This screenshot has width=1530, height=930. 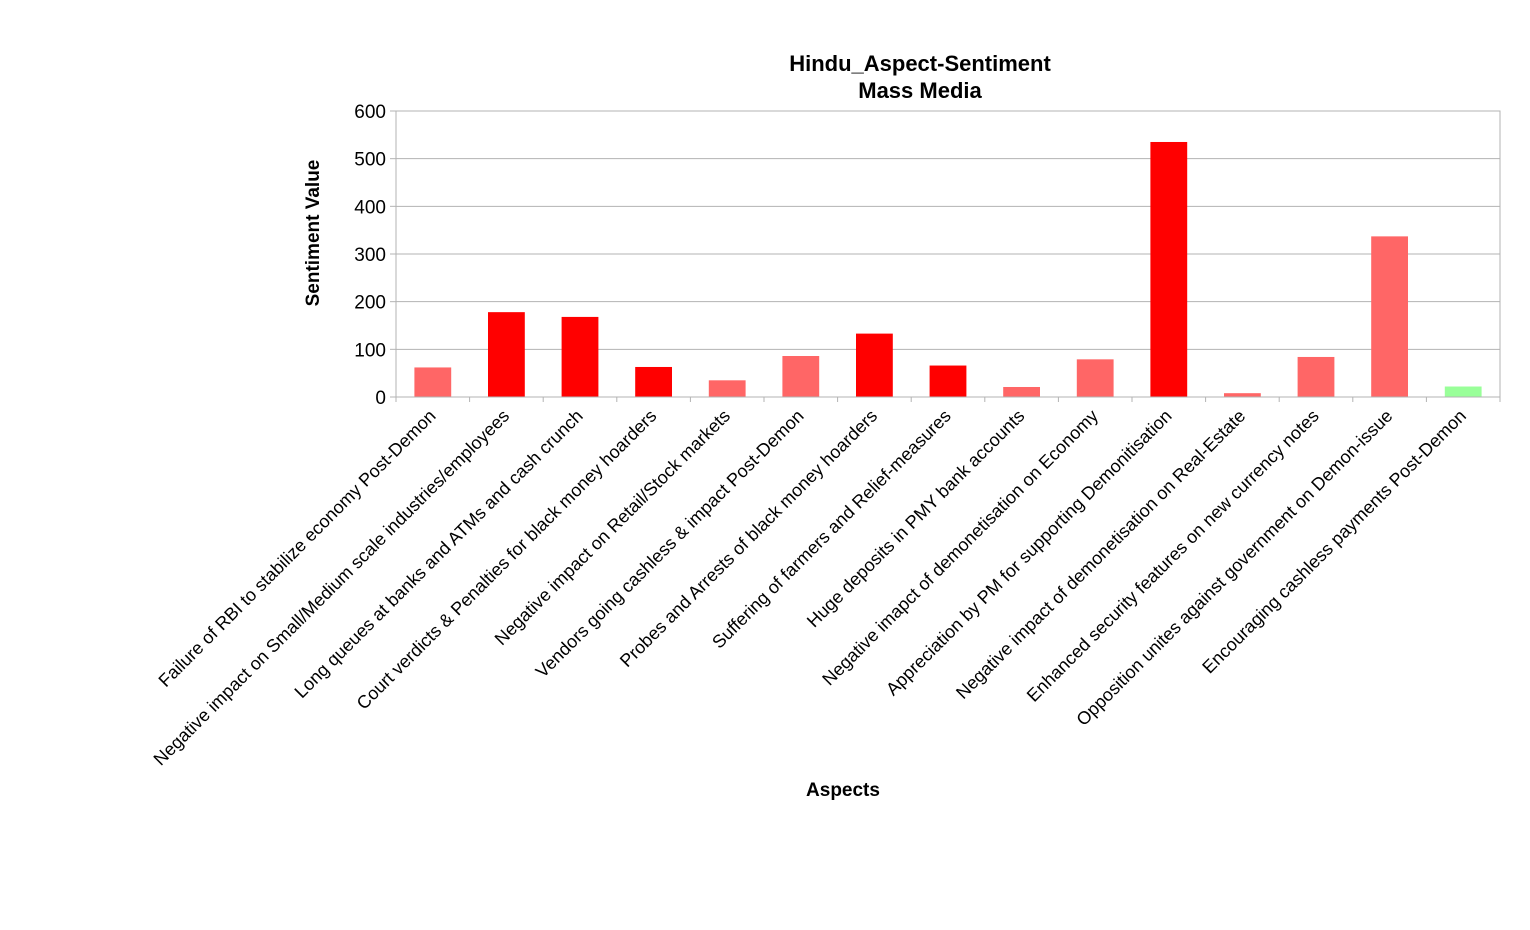 What do you see at coordinates (370, 303) in the screenshot?
I see `y-tick-label: 200` at bounding box center [370, 303].